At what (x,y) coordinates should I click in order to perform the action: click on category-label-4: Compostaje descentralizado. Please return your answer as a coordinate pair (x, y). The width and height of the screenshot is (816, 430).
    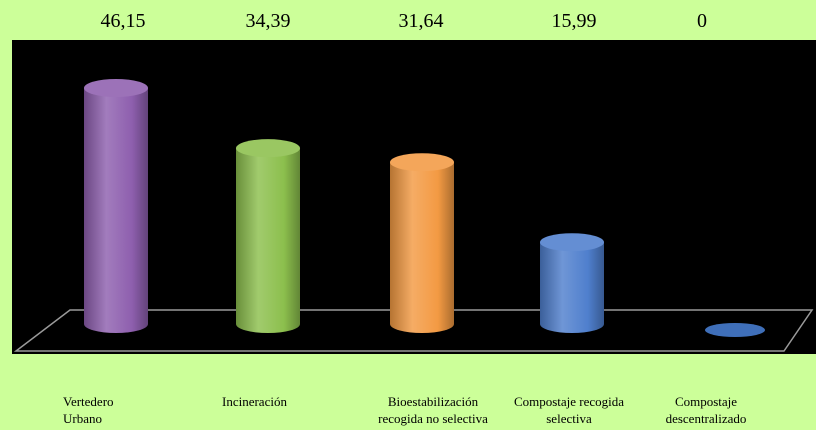
    Looking at the image, I should click on (706, 410).